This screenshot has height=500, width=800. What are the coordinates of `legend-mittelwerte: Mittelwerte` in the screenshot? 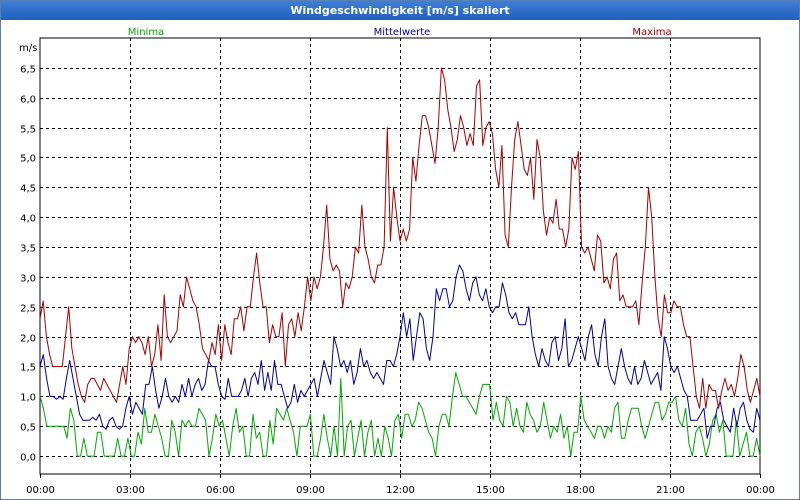 It's located at (402, 32).